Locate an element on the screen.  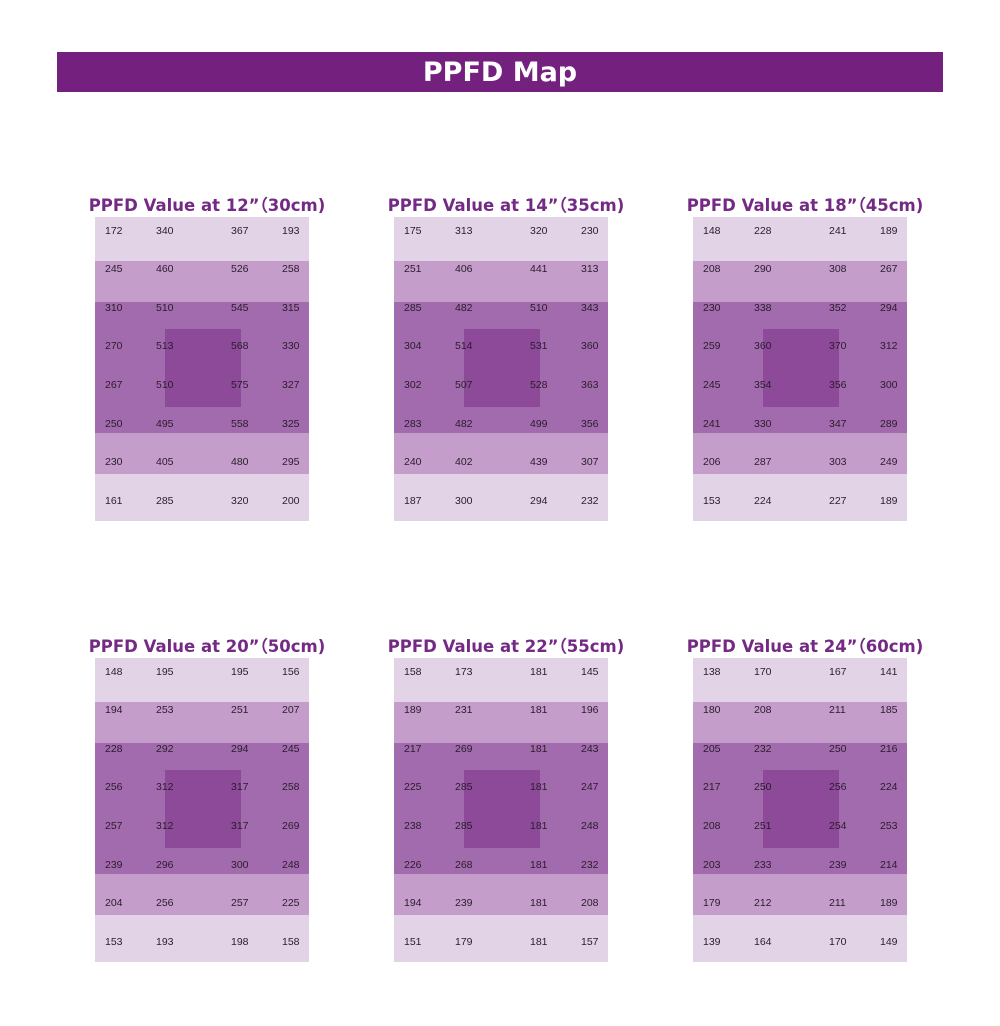
ppfd-value: 354 is located at coordinates (763, 385).